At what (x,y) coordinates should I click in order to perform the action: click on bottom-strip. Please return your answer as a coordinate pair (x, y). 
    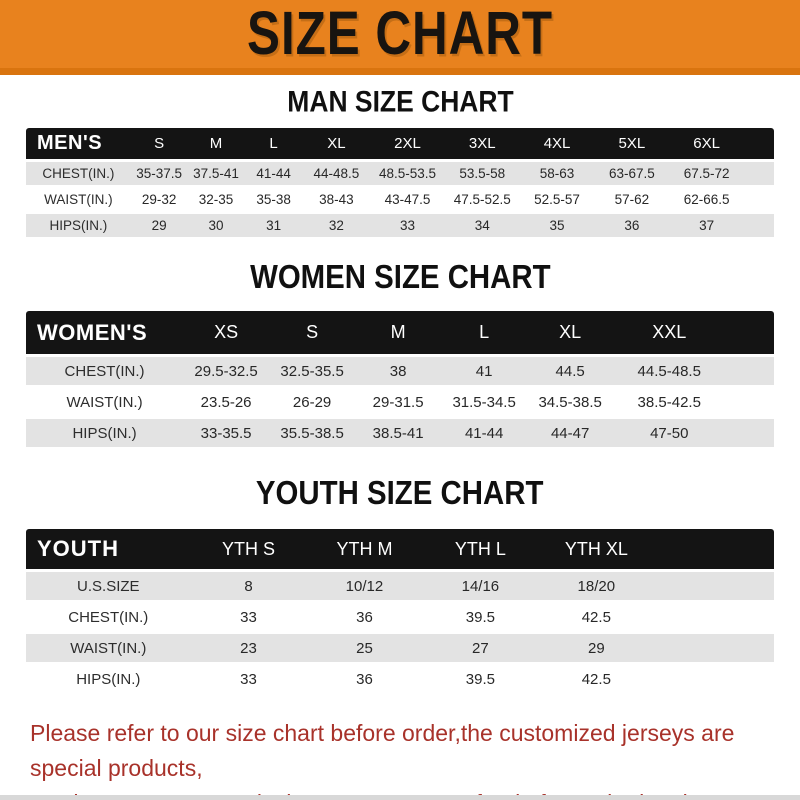
    Looking at the image, I should click on (400, 797).